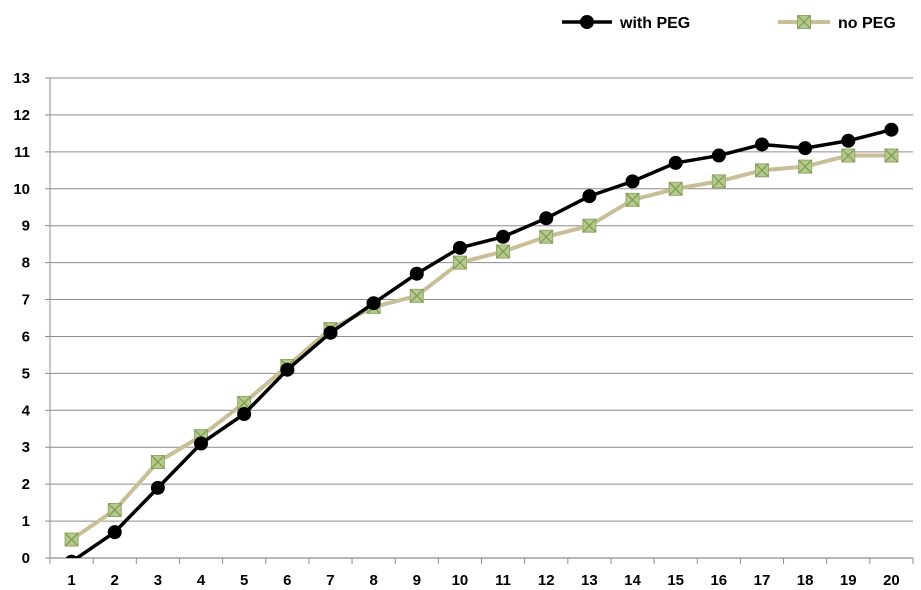  I want to click on x-tick-label: 9, so click(417, 580).